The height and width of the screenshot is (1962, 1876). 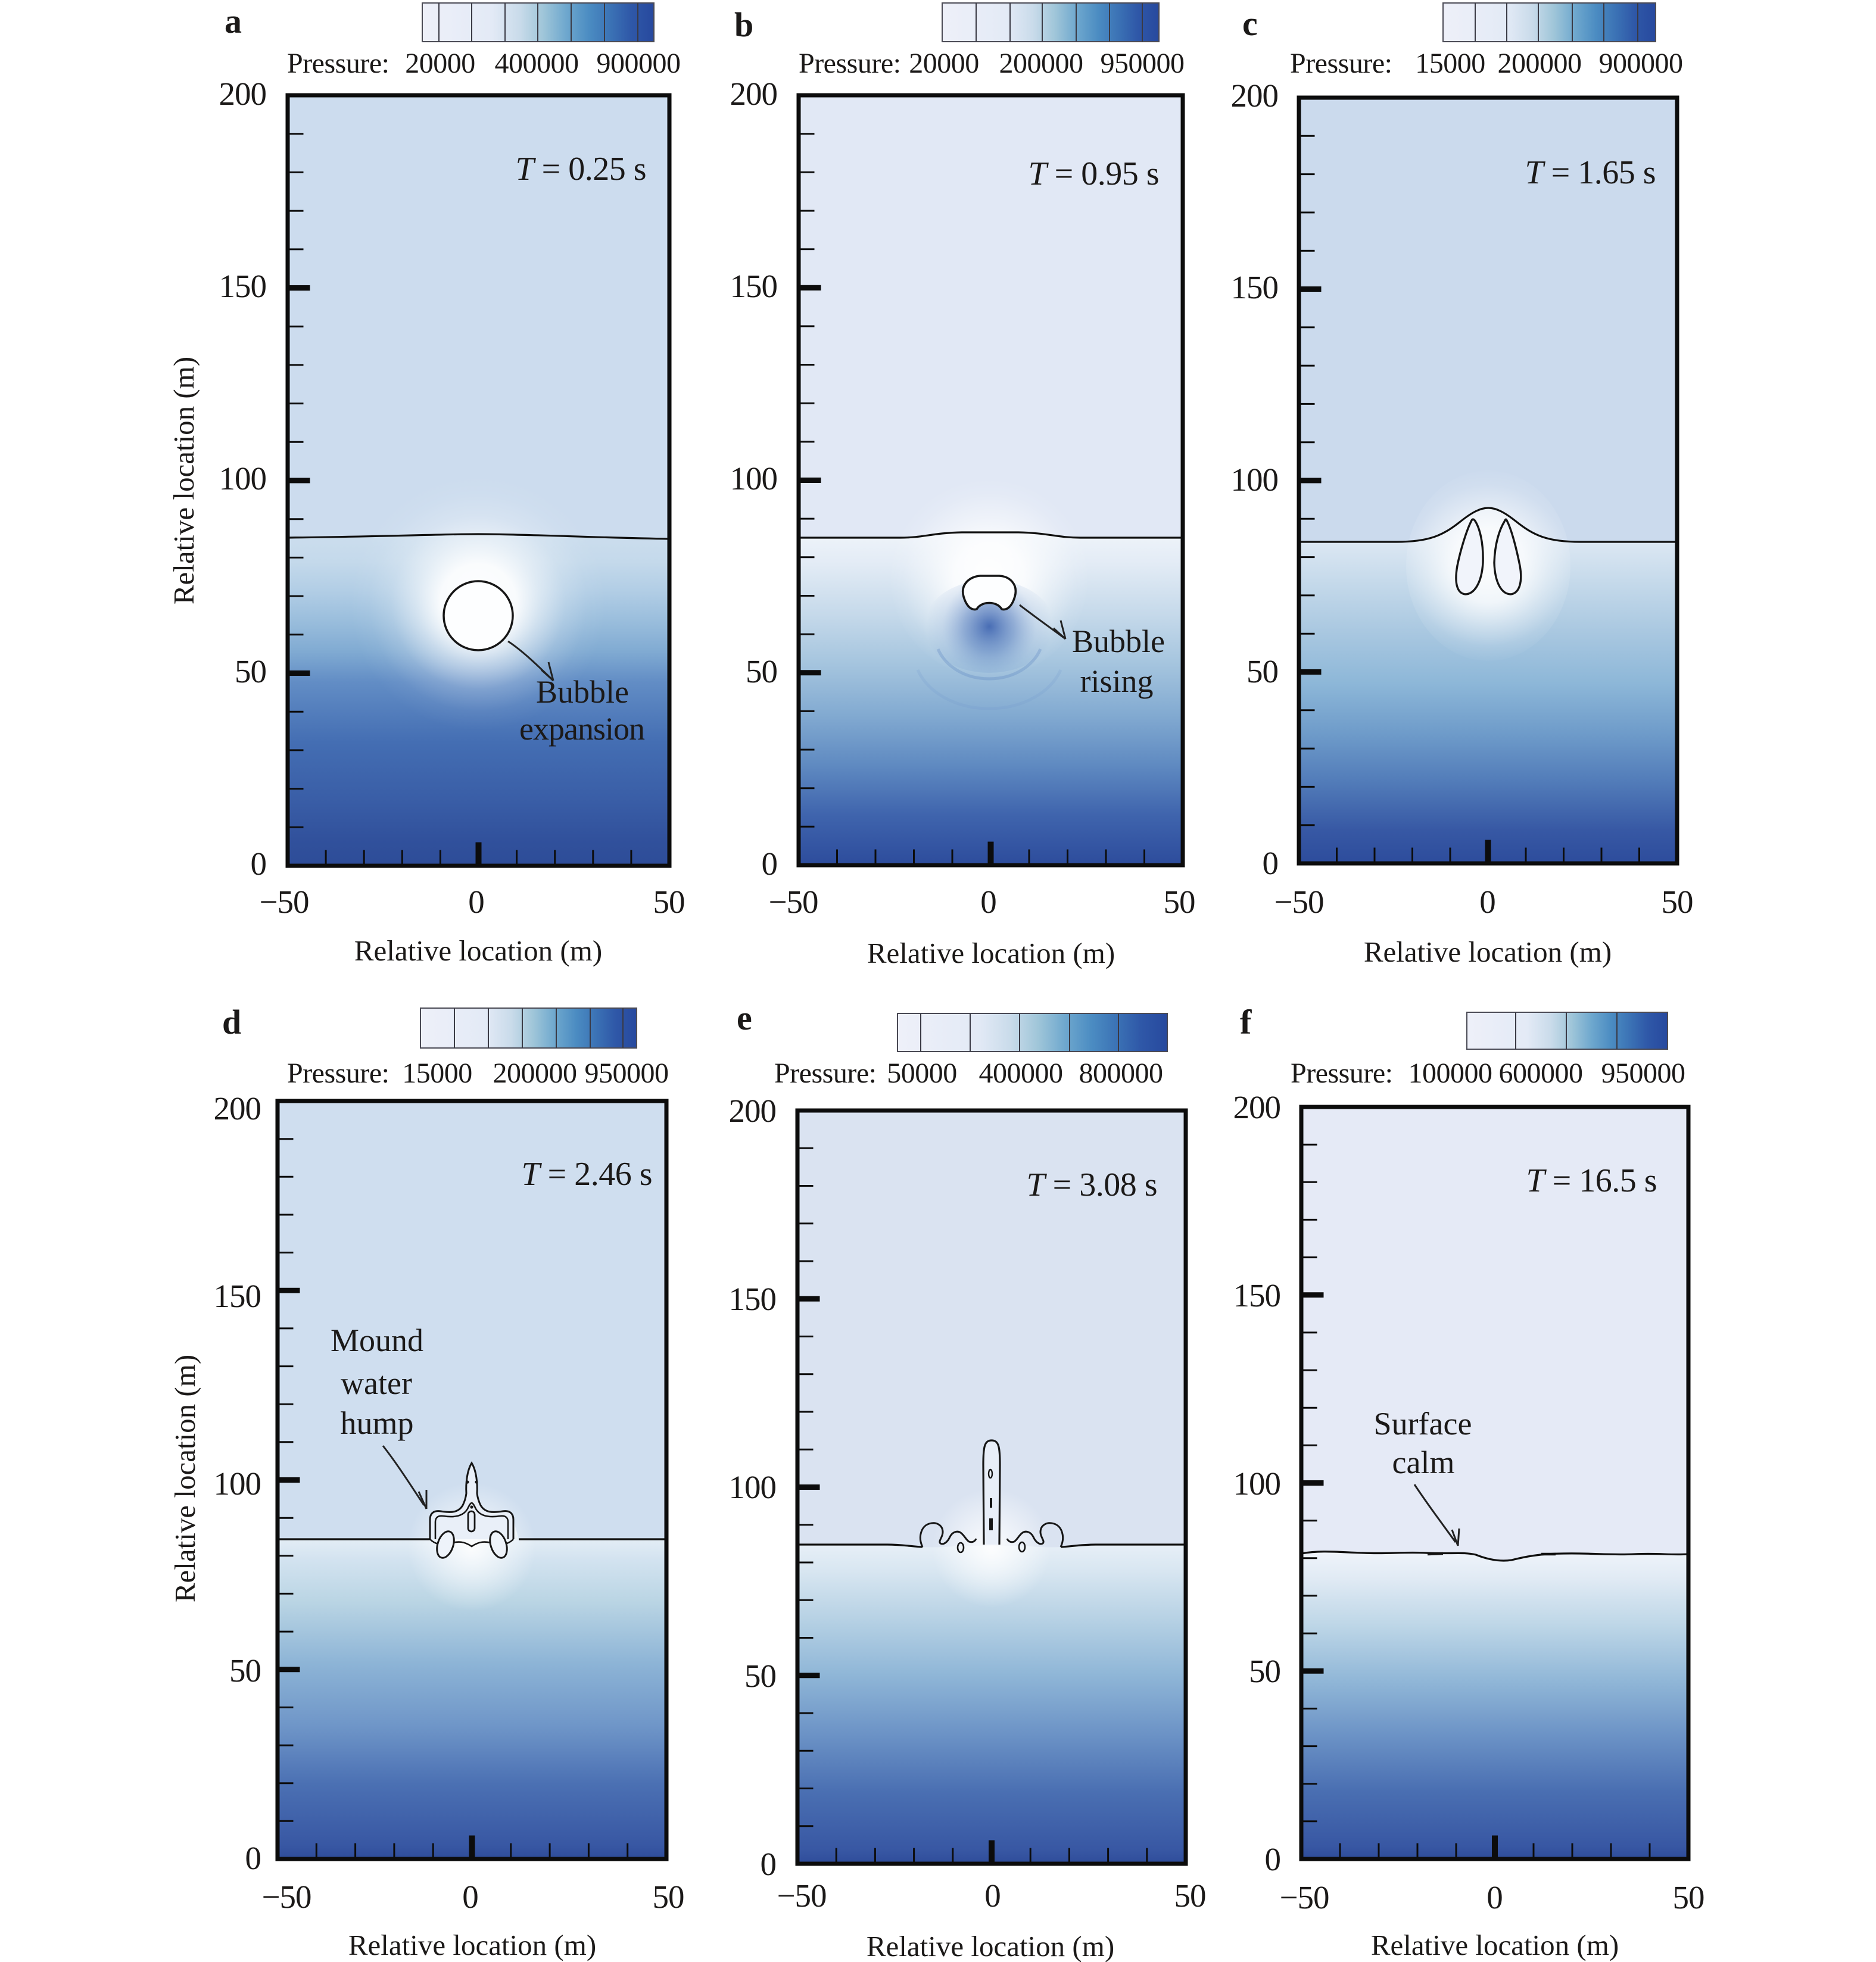 I want to click on svg-text: Surface, so click(x=1423, y=1424).